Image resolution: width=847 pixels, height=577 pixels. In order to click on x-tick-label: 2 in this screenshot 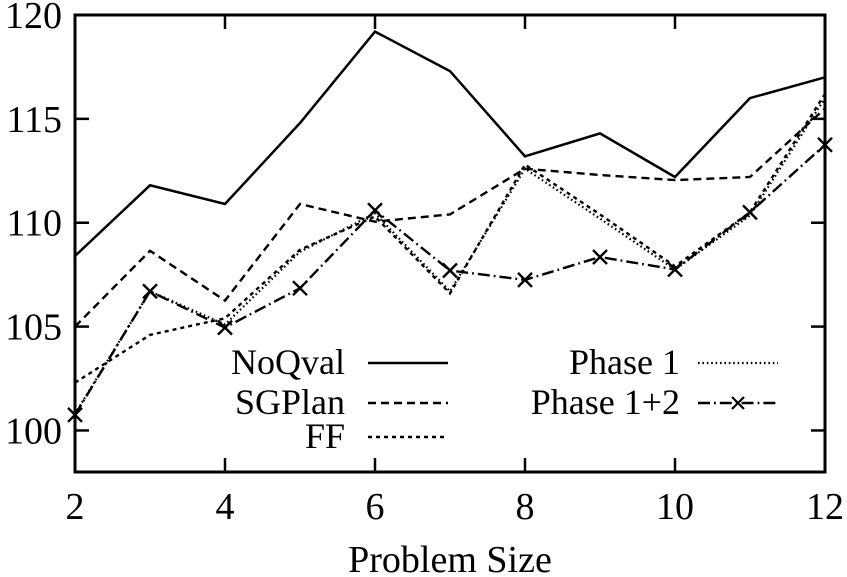, I will do `click(75, 507)`.